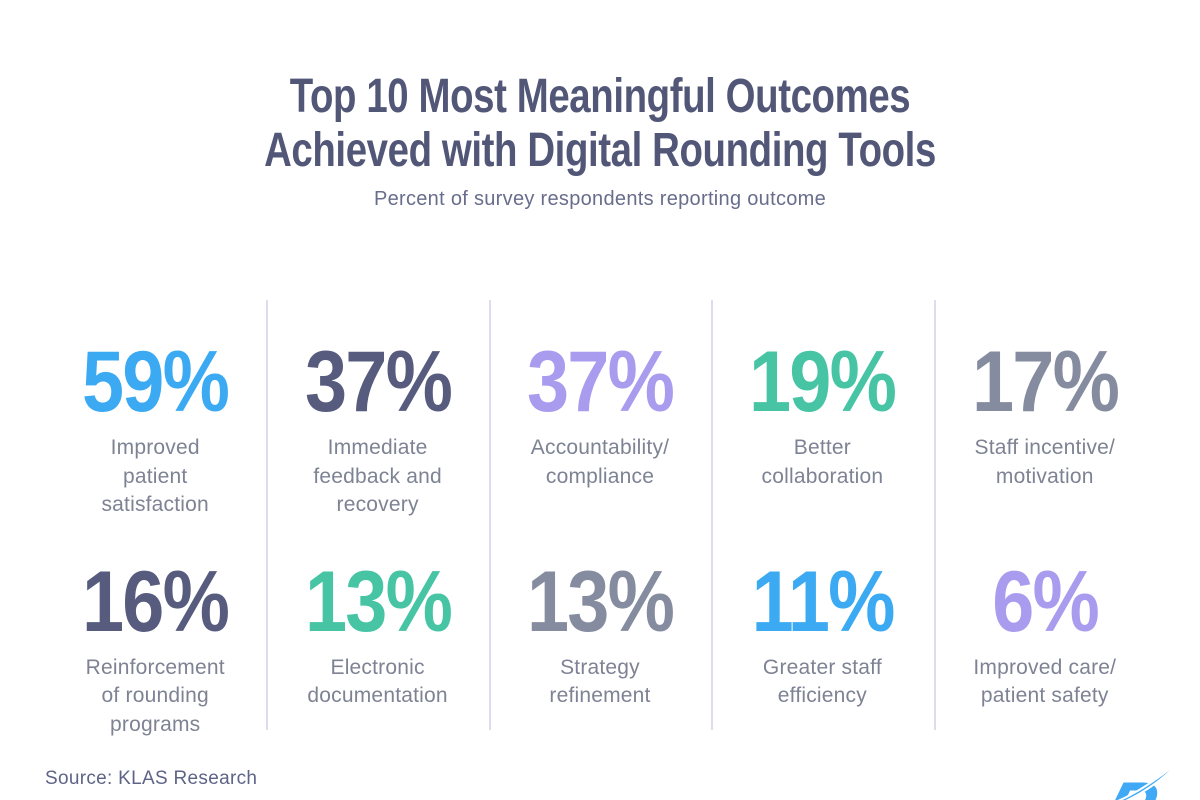 The height and width of the screenshot is (800, 1200). What do you see at coordinates (600, 681) in the screenshot?
I see `stat-label: Strategy refinement` at bounding box center [600, 681].